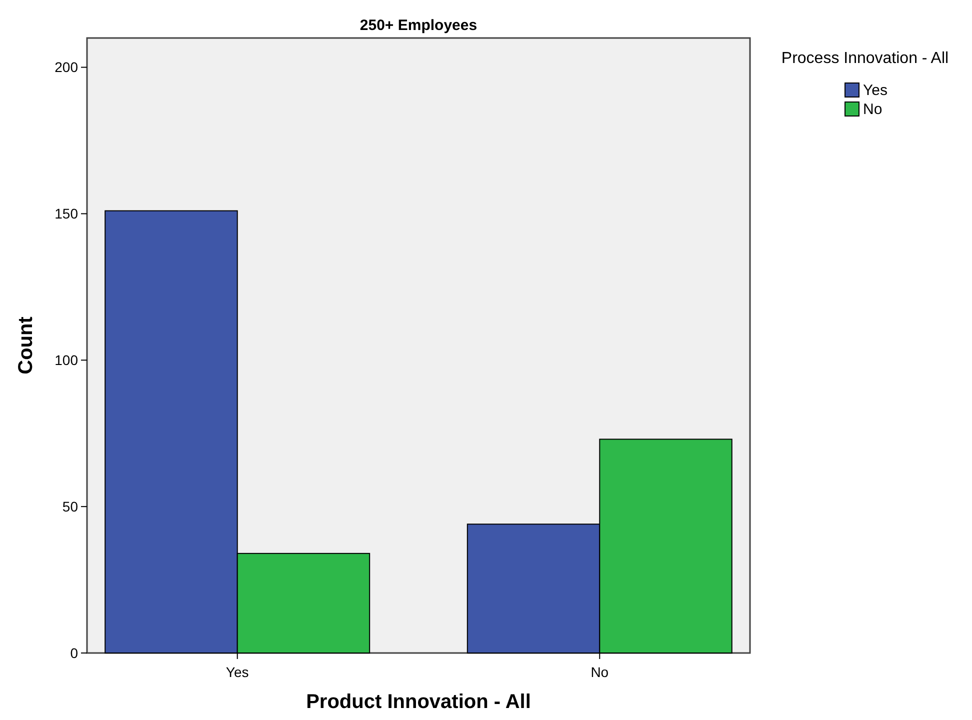 Image resolution: width=972 pixels, height=720 pixels. What do you see at coordinates (70, 506) in the screenshot?
I see `y-tick-label: 50` at bounding box center [70, 506].